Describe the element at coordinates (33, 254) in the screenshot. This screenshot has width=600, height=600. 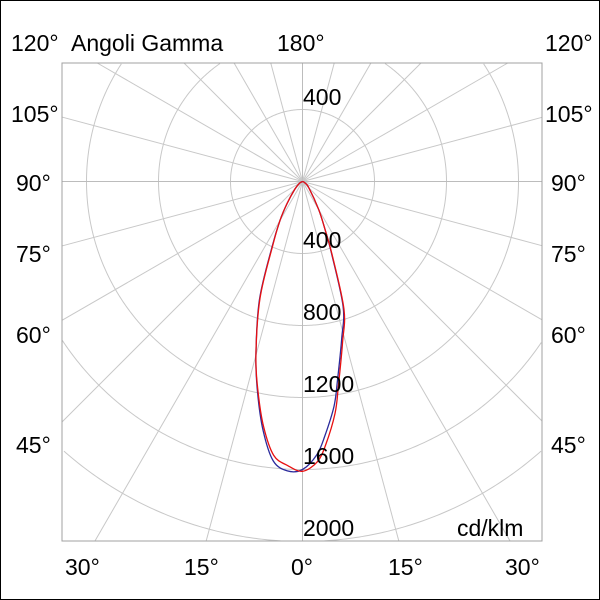
I see `angle-label-left-75: 75°` at that location.